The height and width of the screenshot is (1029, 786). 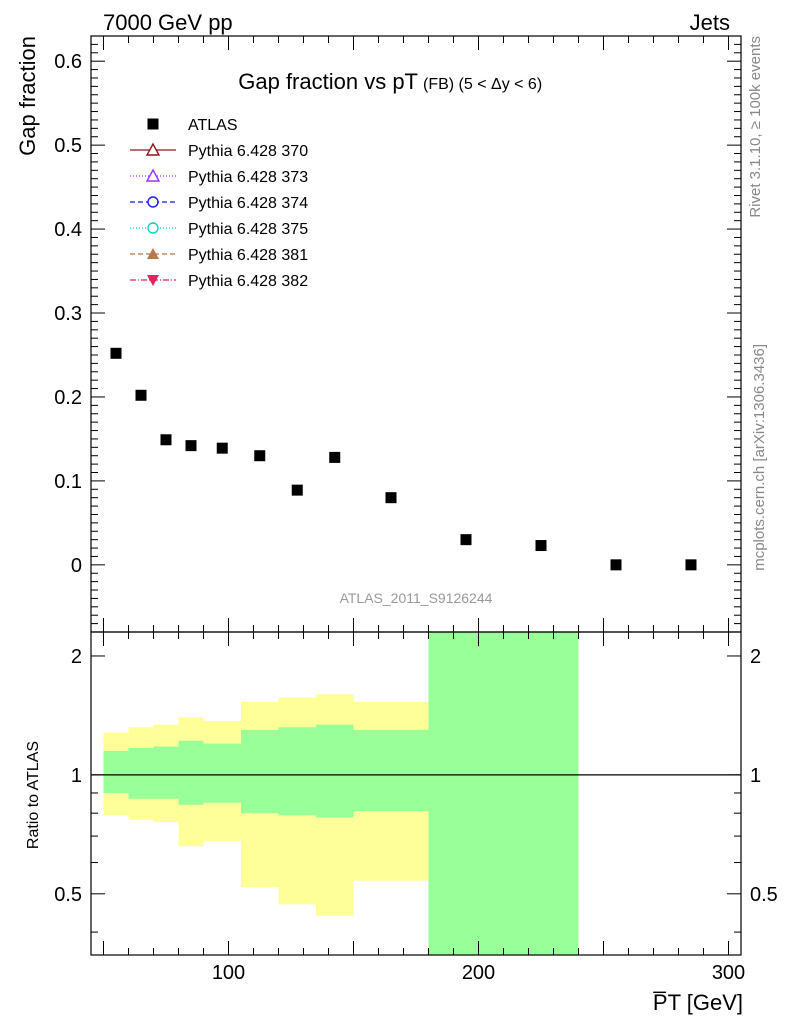 I want to click on ratio-axis-title: Ratio to ATLAS, so click(x=33, y=795).